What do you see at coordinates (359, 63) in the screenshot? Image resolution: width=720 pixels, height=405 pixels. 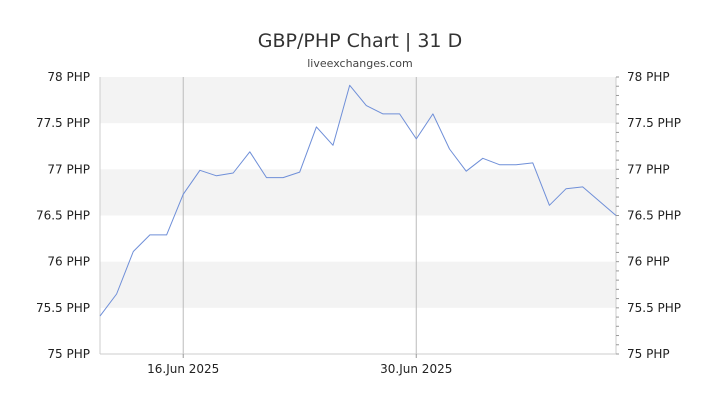 I see `chart-subtitle: liveexchanges.com` at bounding box center [359, 63].